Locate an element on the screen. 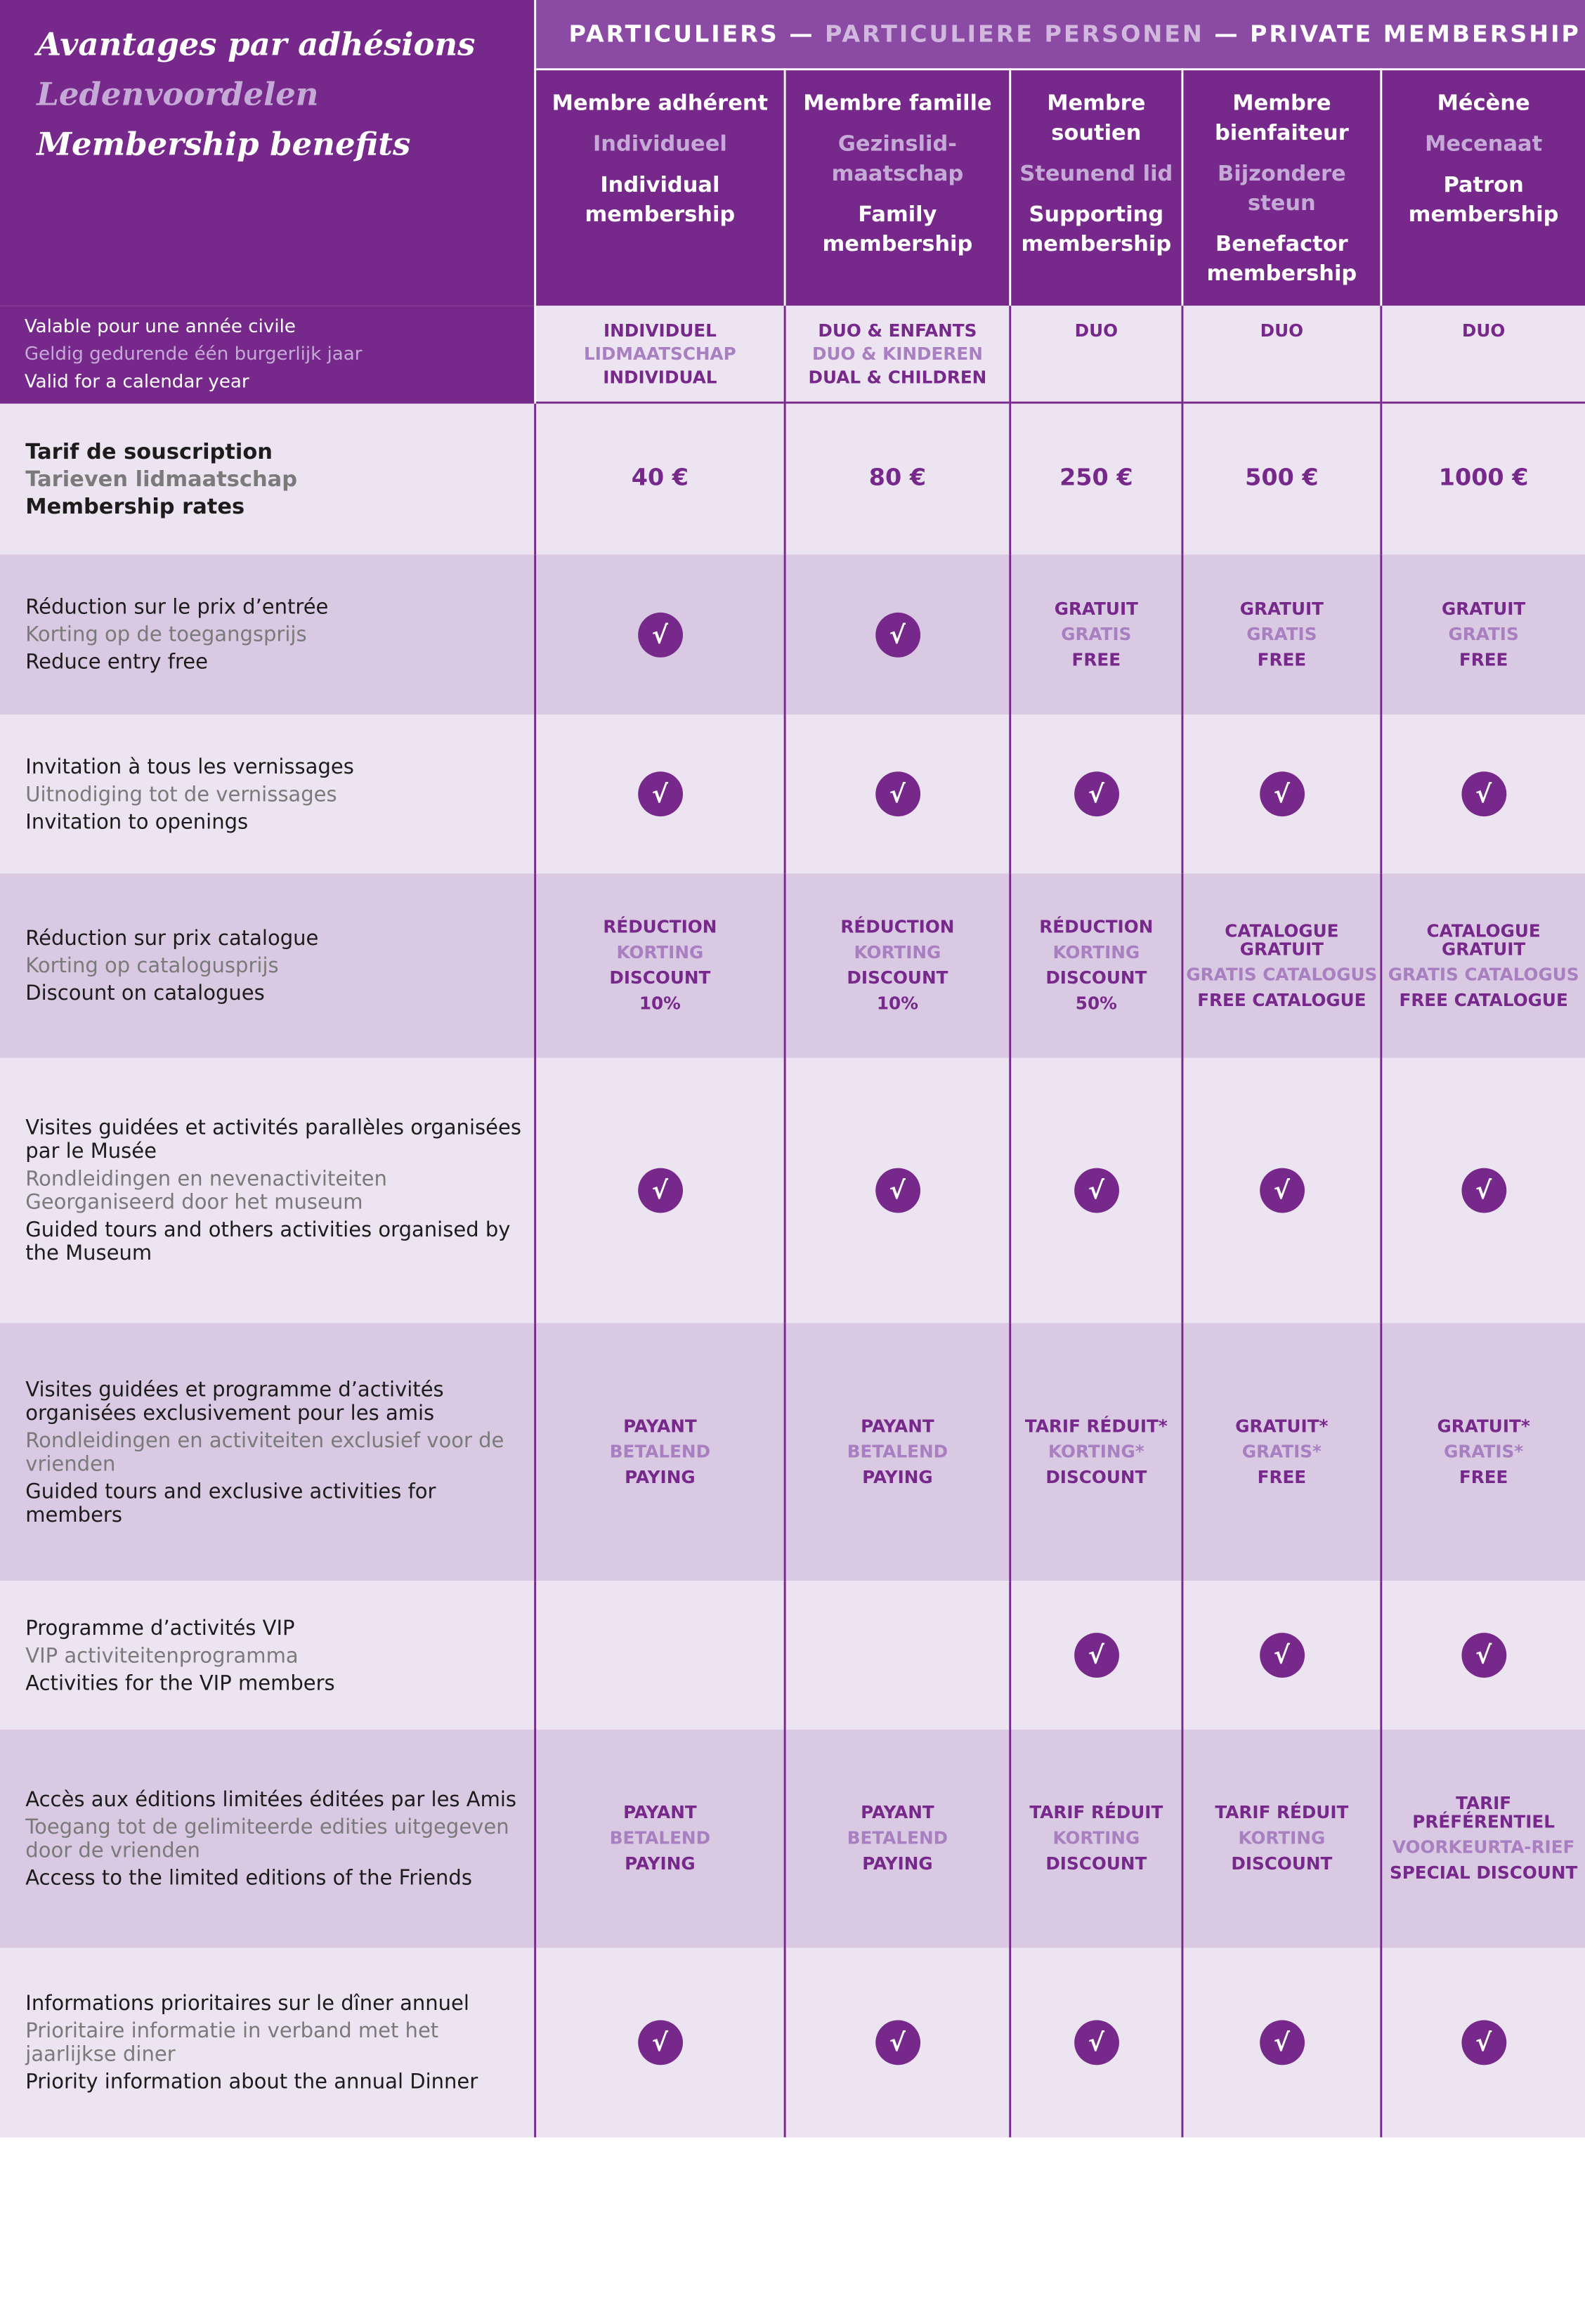 The height and width of the screenshot is (2324, 1585). benefit-label-fr: Réduction sur le prix d’entrée is located at coordinates (177, 606).